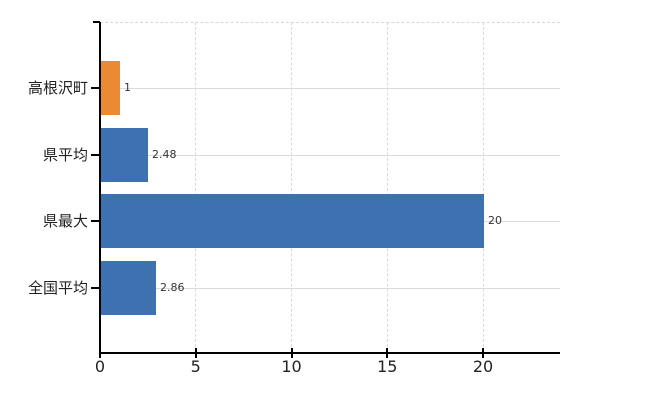 The width and height of the screenshot is (650, 400). I want to click on x-axis-tick-label: 15, so click(387, 366).